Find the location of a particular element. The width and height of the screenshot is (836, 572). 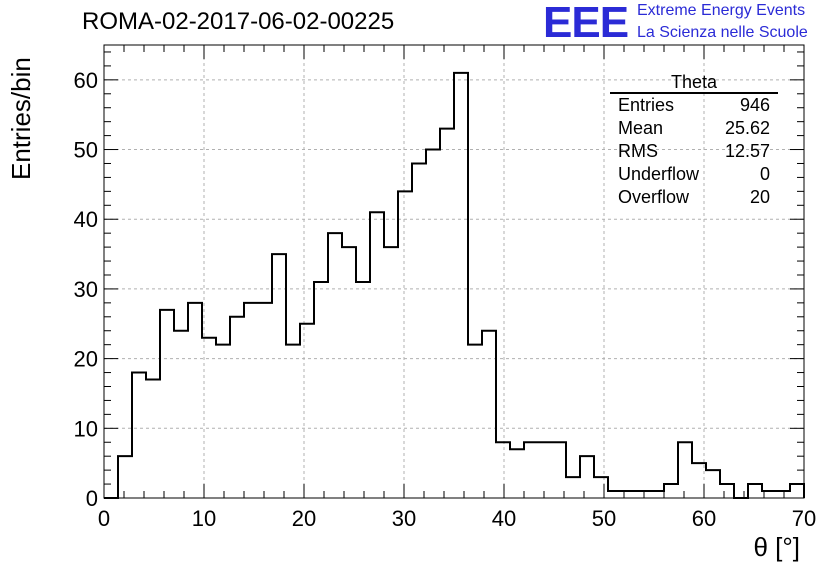

x-tick-labels: 0 10 20 30 40 50 60 70 is located at coordinates (457, 518).